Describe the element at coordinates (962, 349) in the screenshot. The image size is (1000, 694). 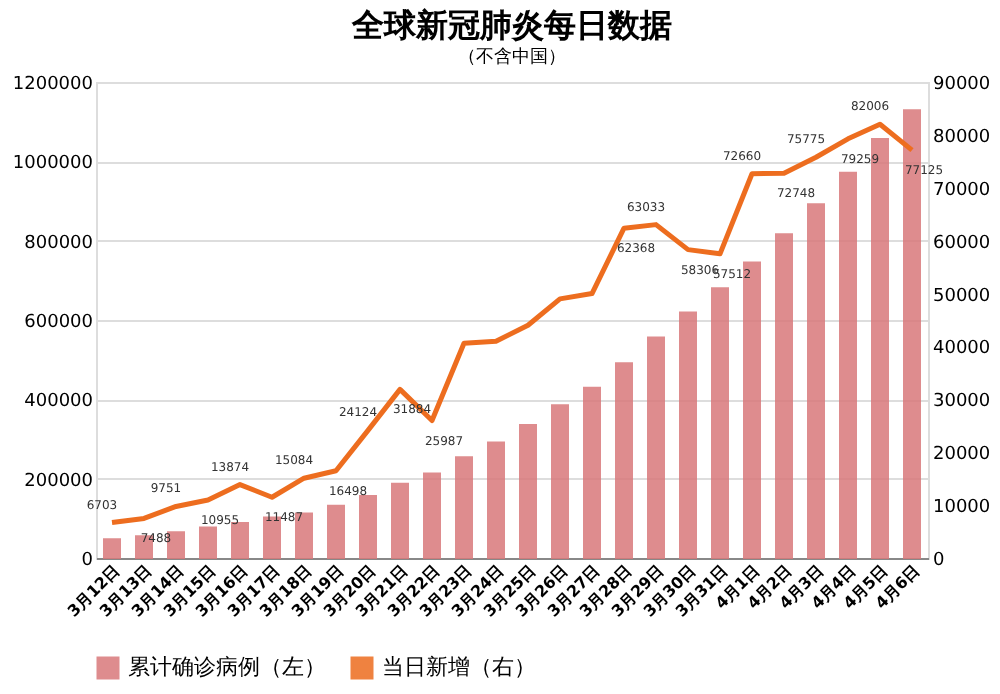
I see `y2-tick-label: 40000` at that location.